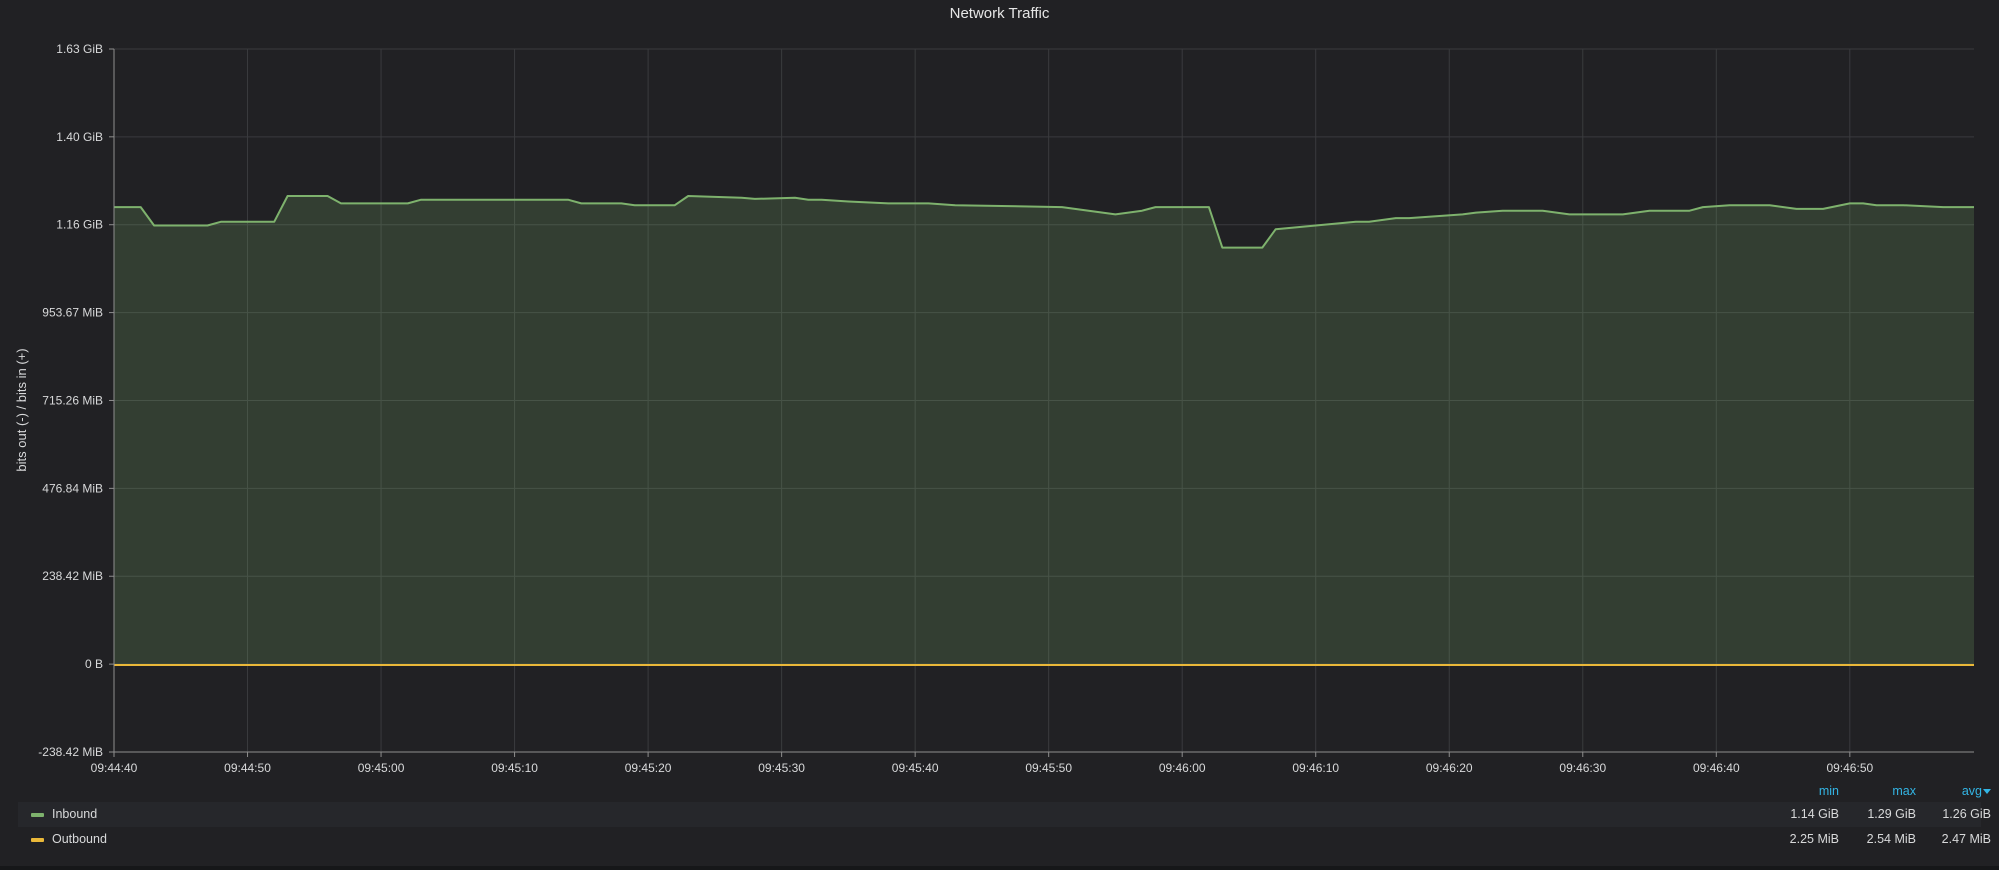 The width and height of the screenshot is (1999, 870). Describe the element at coordinates (1449, 768) in the screenshot. I see `x-tick-label: 09:46:20` at that location.